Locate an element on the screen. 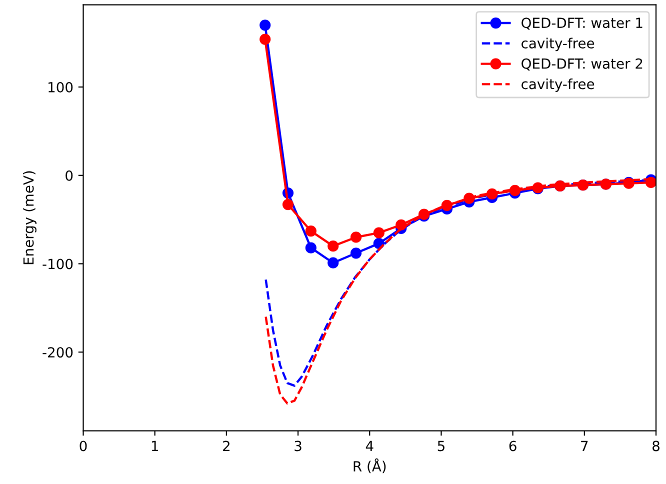 This screenshot has height=484, width=666. x-tick-label: 5 is located at coordinates (441, 446).